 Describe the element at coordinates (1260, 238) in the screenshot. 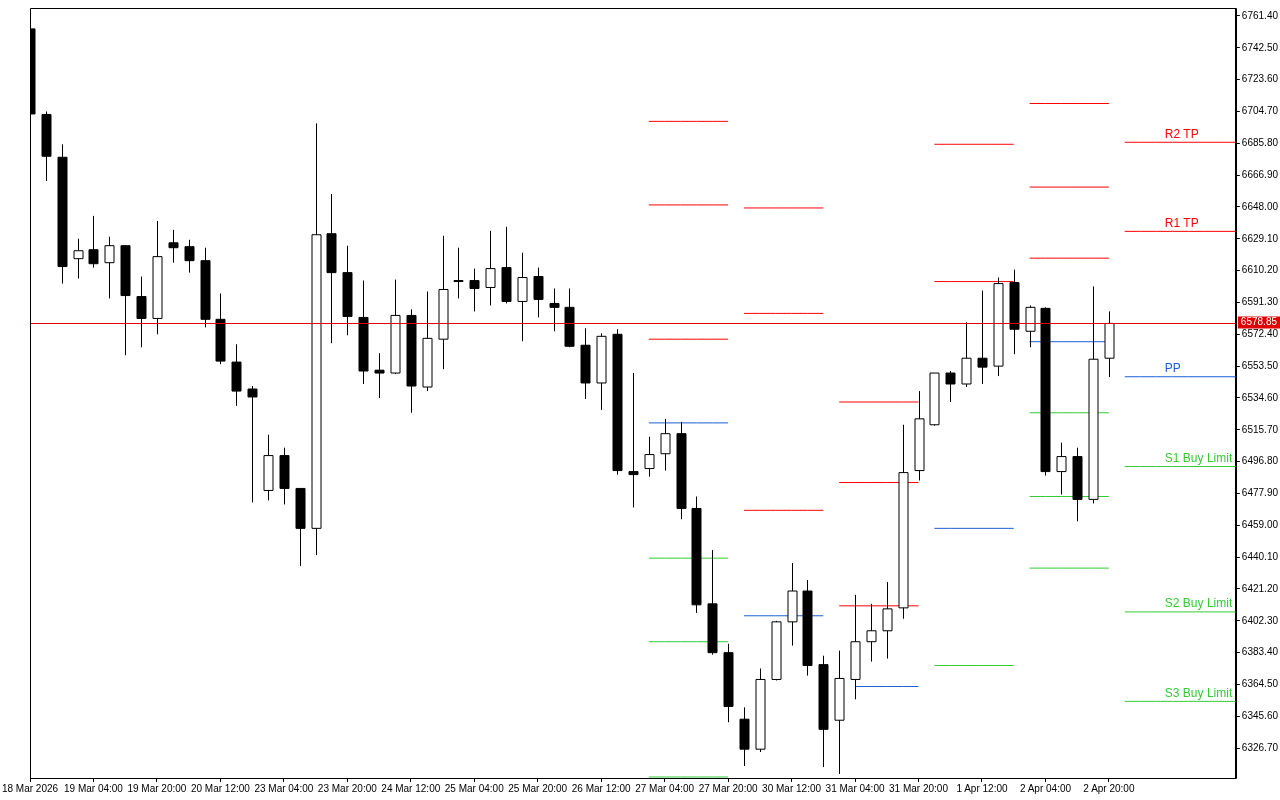

I see `y-tick-label: 6629.10` at that location.